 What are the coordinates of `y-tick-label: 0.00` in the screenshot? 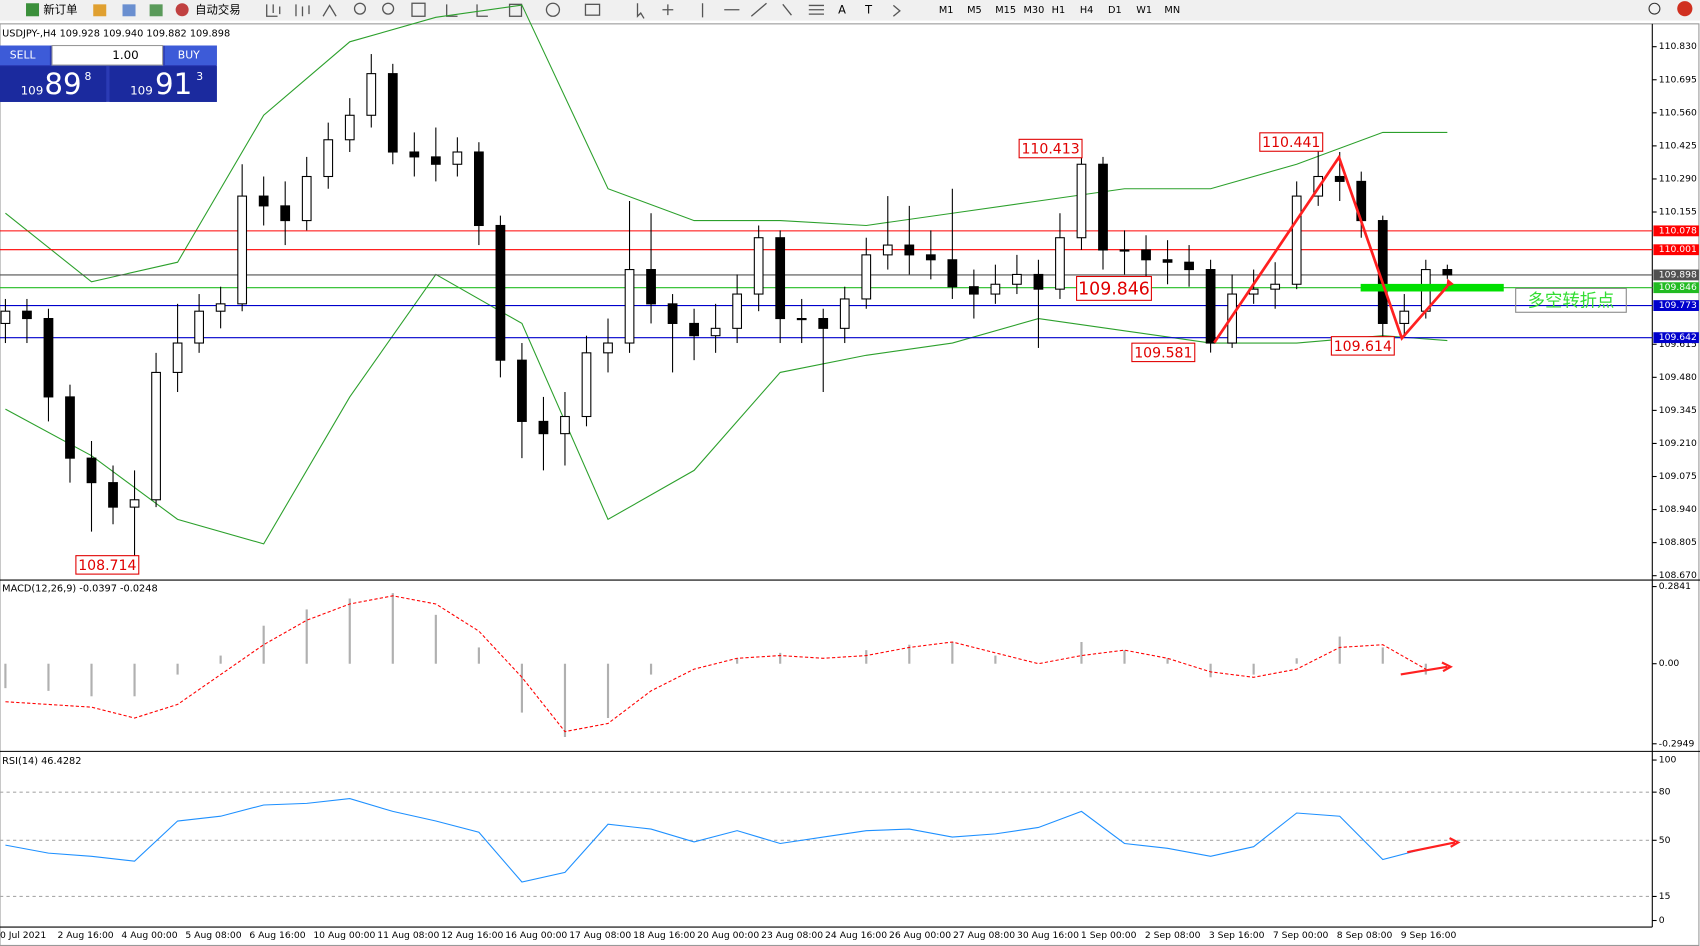 It's located at (1669, 663).